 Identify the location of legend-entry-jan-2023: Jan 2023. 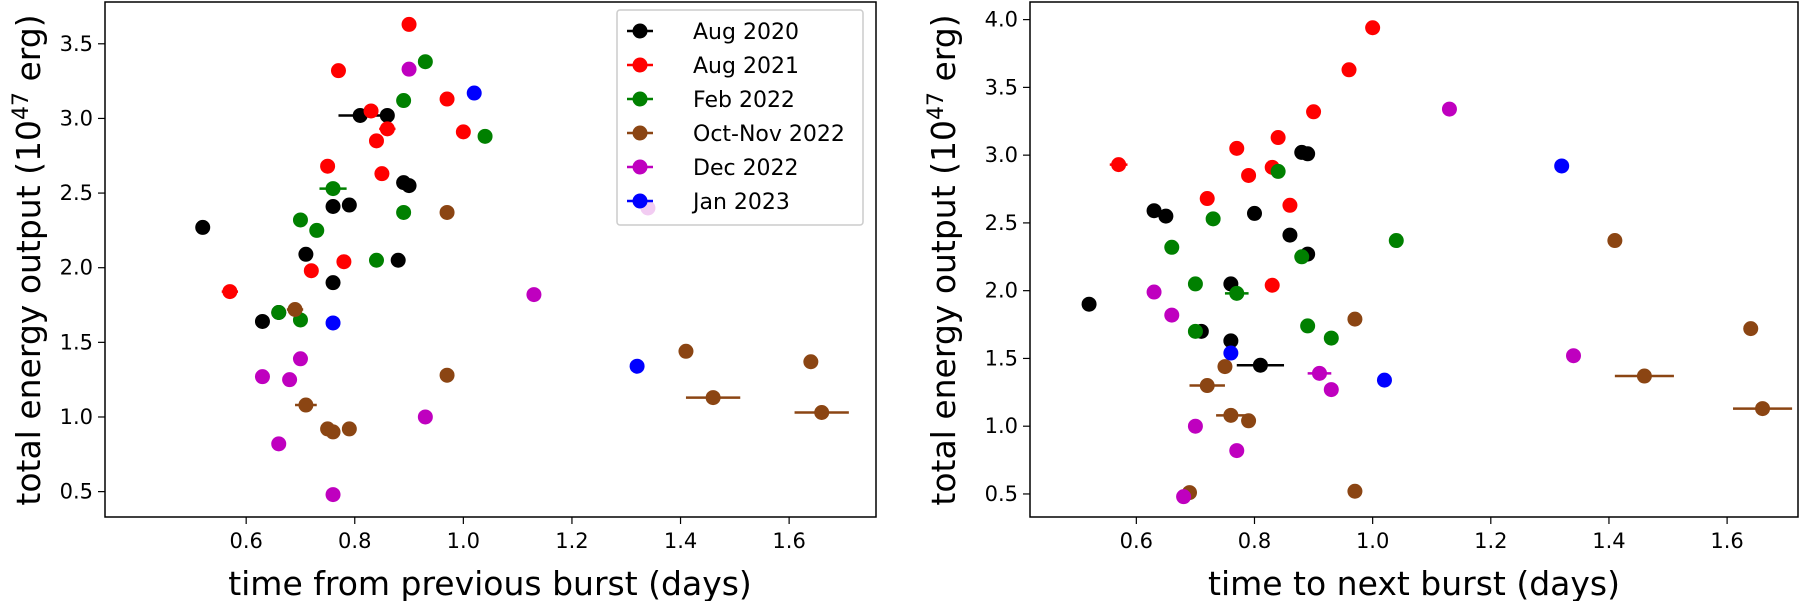
(708, 202).